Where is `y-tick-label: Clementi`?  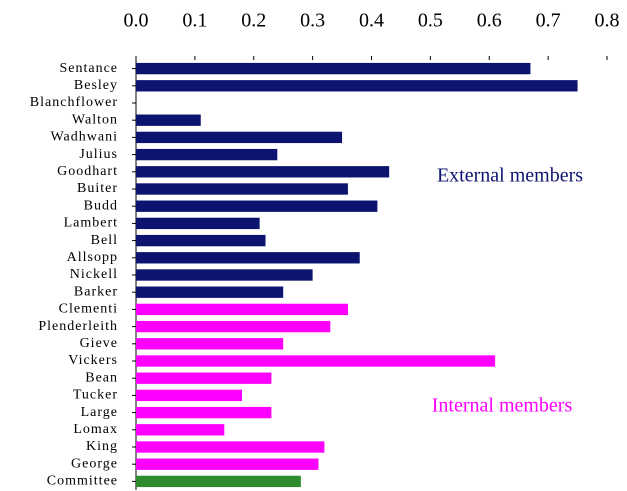 y-tick-label: Clementi is located at coordinates (88, 309).